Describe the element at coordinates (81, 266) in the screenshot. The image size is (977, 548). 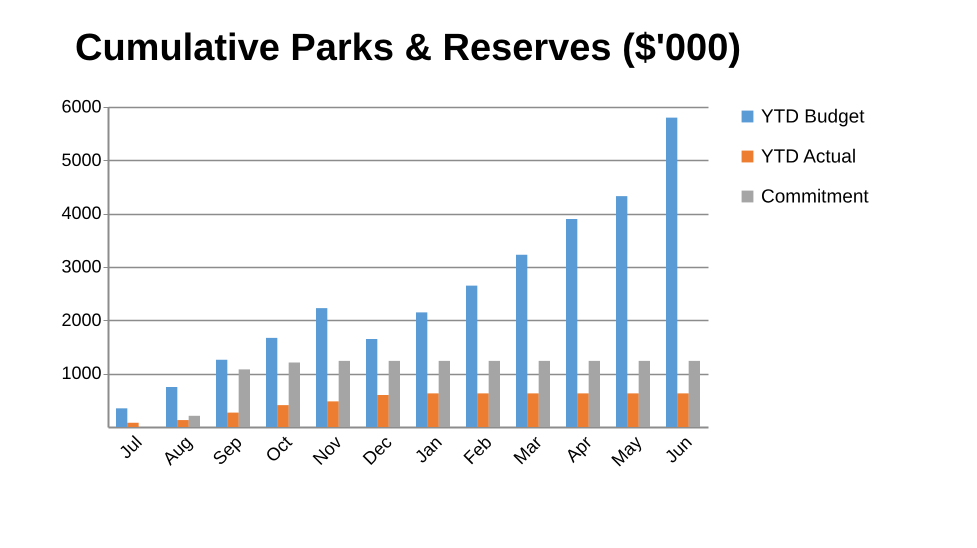
I see `y-tick-label: 3000` at that location.